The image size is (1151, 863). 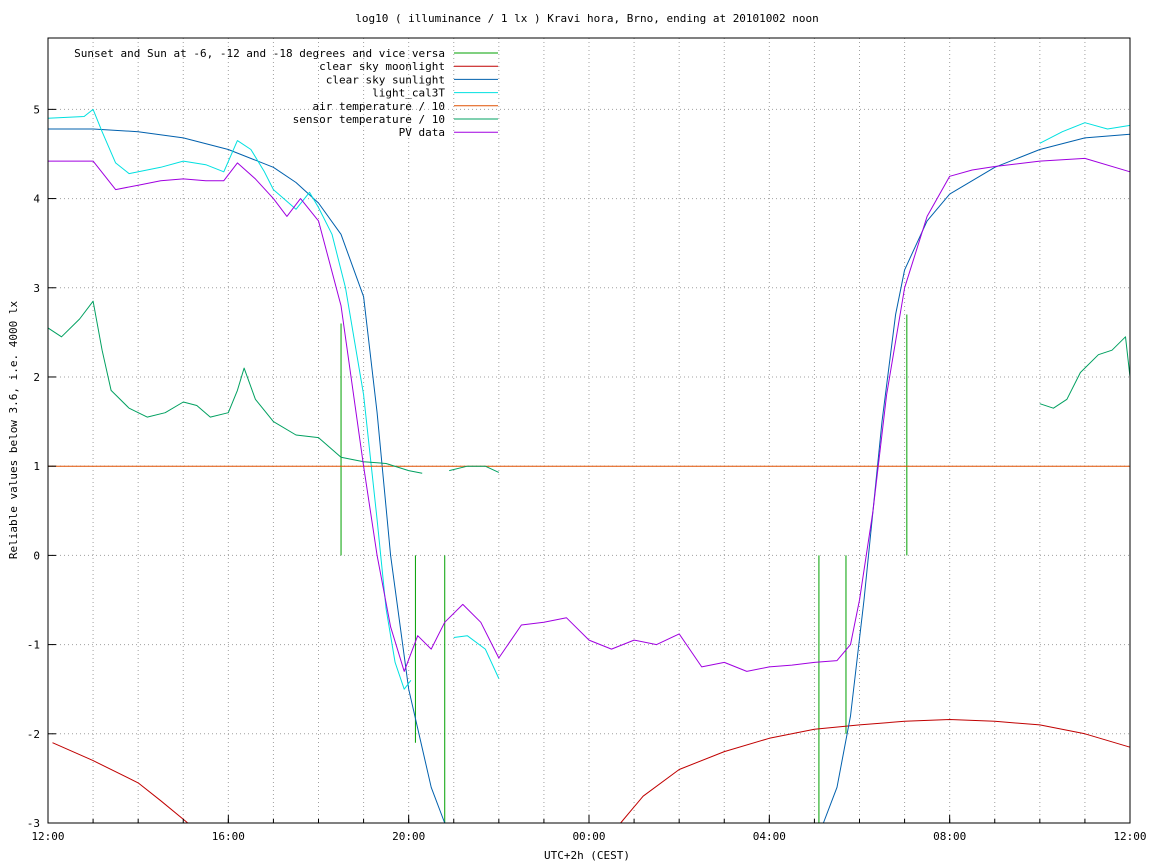 I want to click on y-tick-label: -1, so click(x=33, y=645).